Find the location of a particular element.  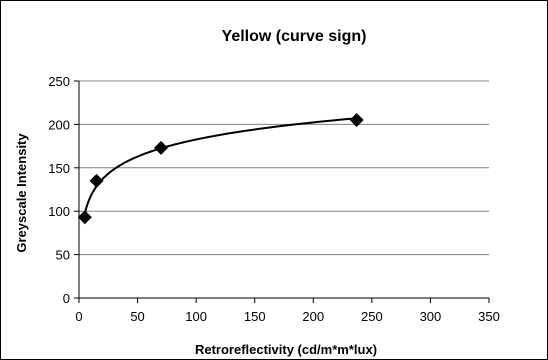

y-tick-label-2: 100 is located at coordinates (59, 211).